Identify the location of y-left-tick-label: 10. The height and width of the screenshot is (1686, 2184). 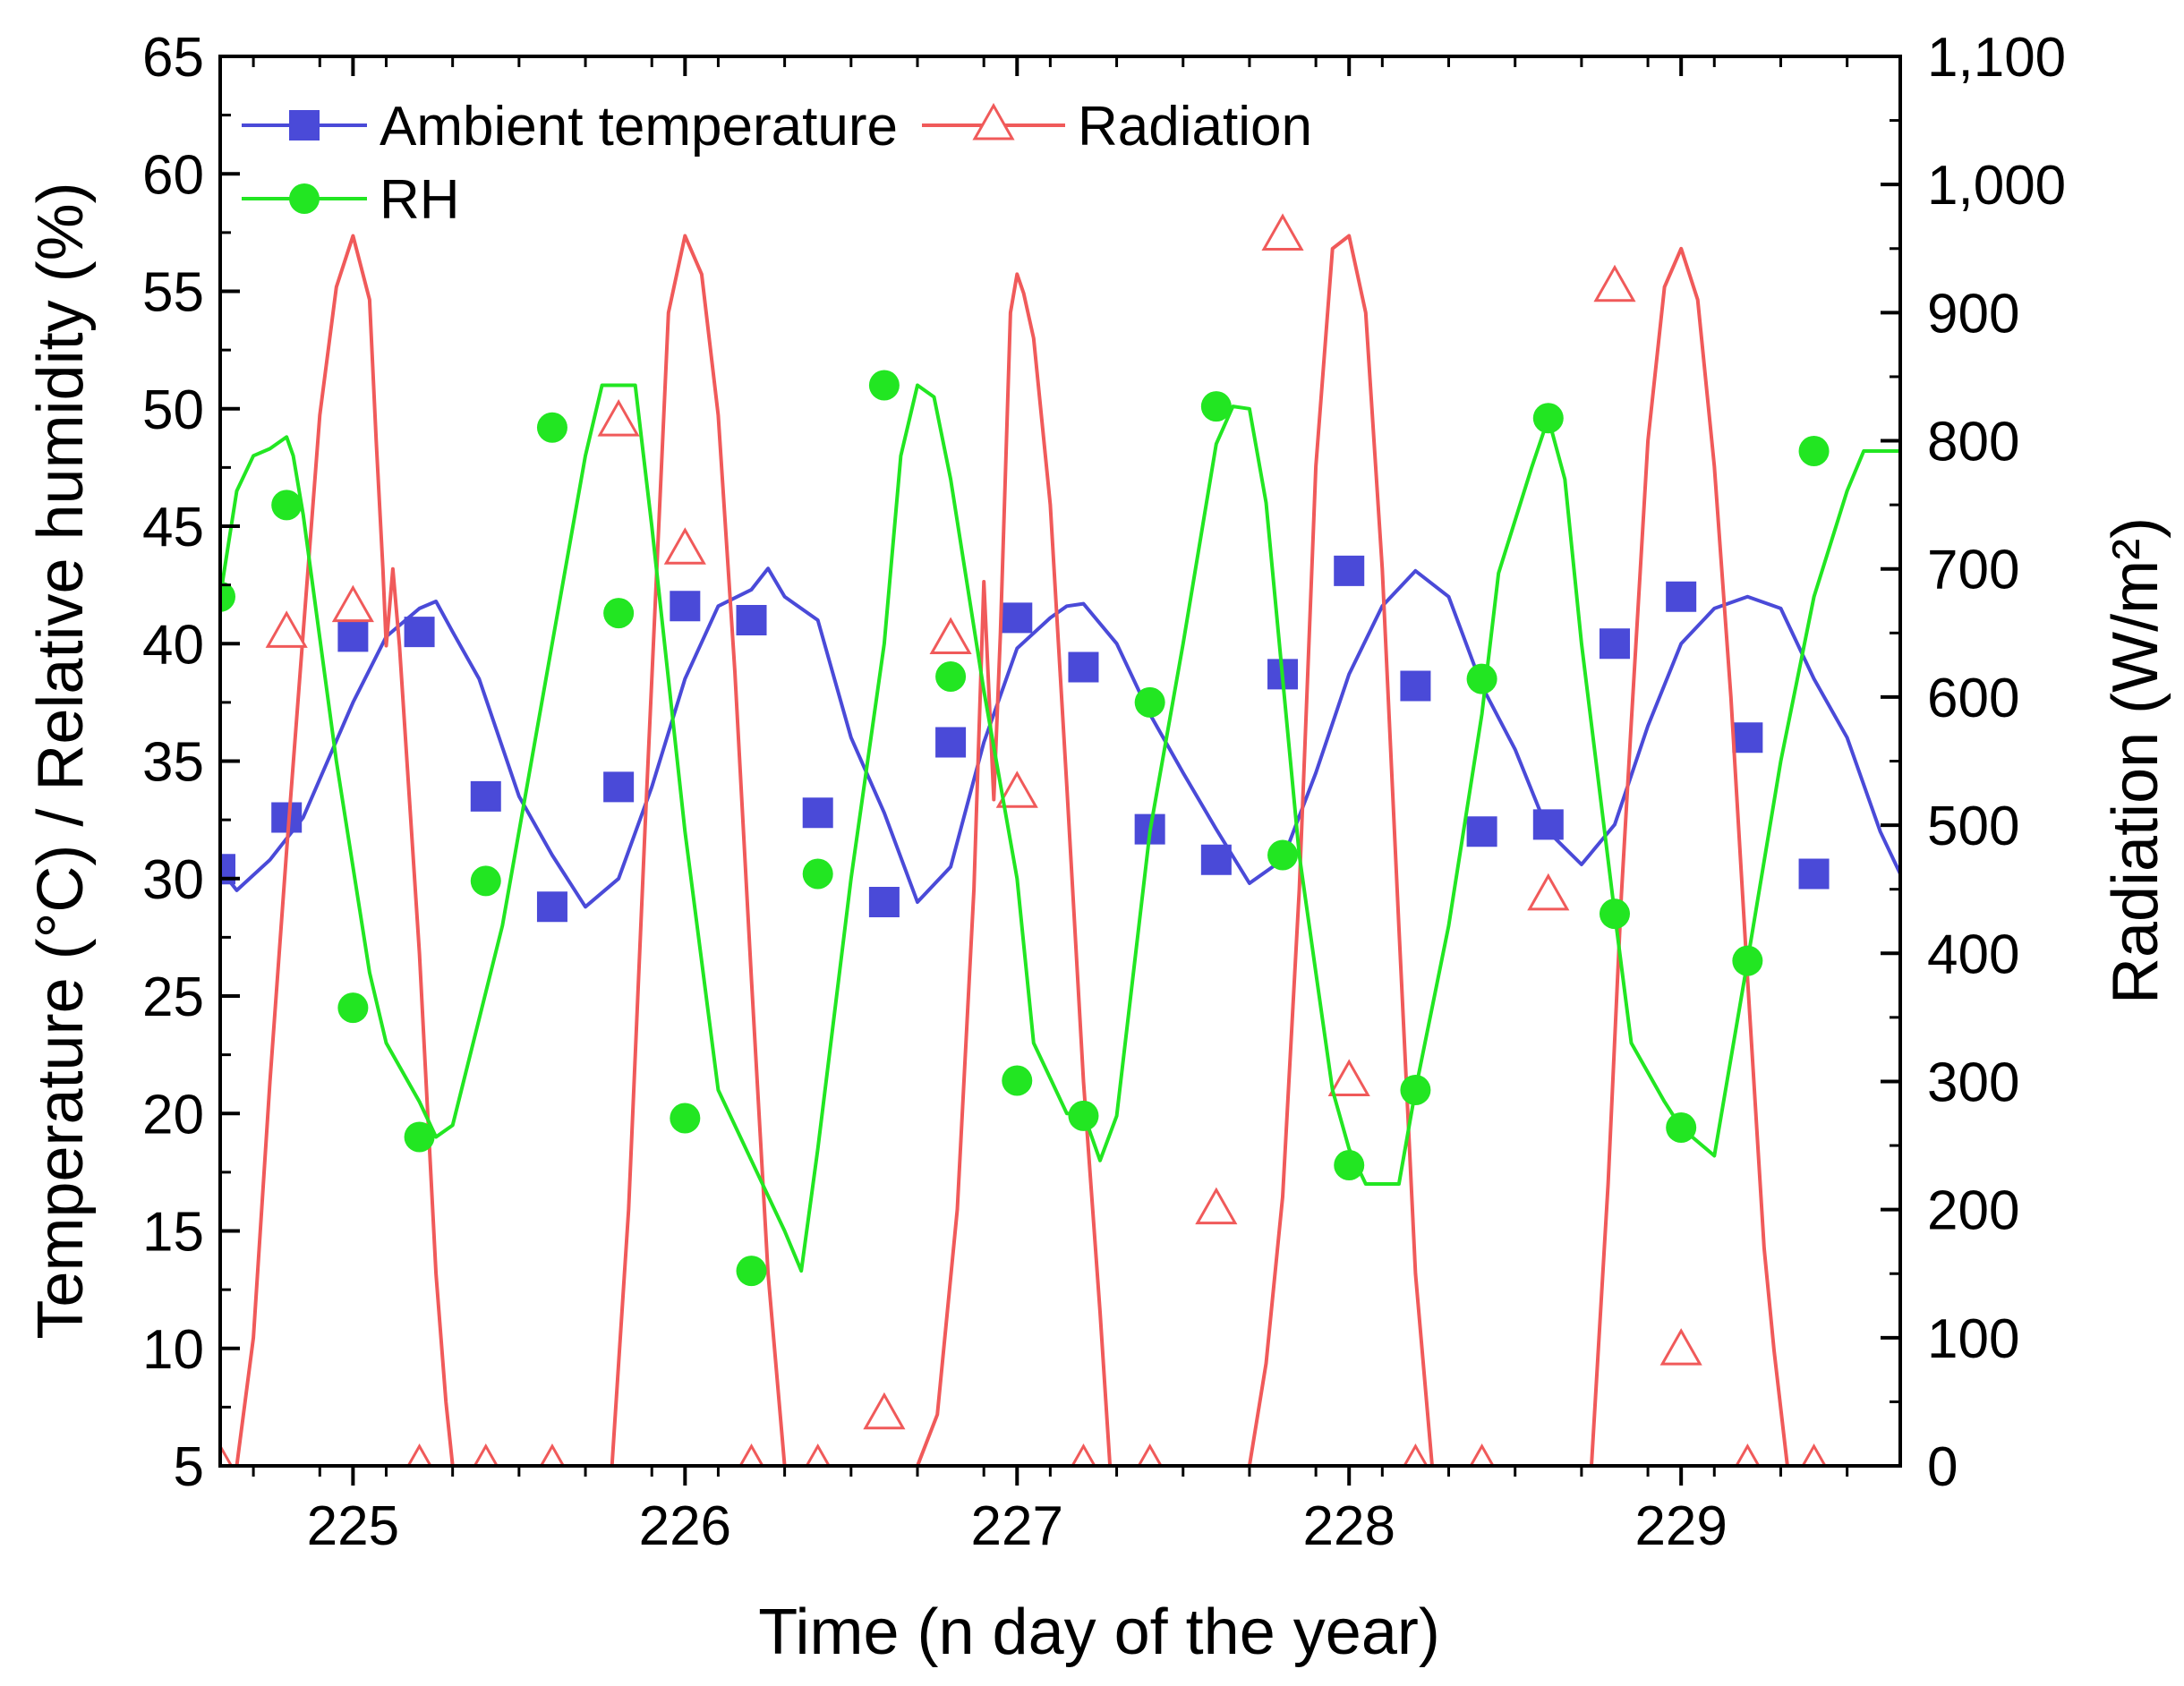
(173, 1350).